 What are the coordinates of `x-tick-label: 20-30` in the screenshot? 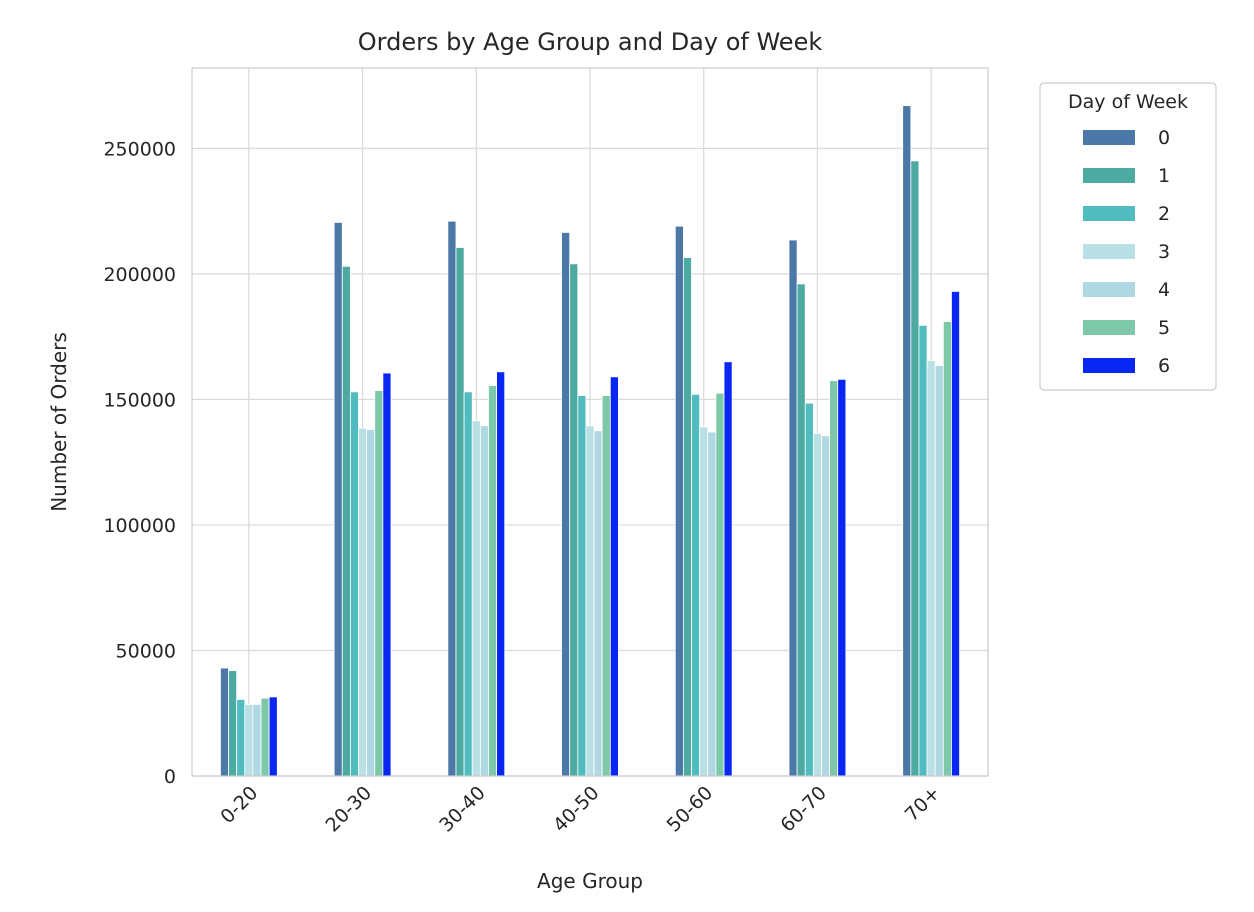 It's located at (349, 809).